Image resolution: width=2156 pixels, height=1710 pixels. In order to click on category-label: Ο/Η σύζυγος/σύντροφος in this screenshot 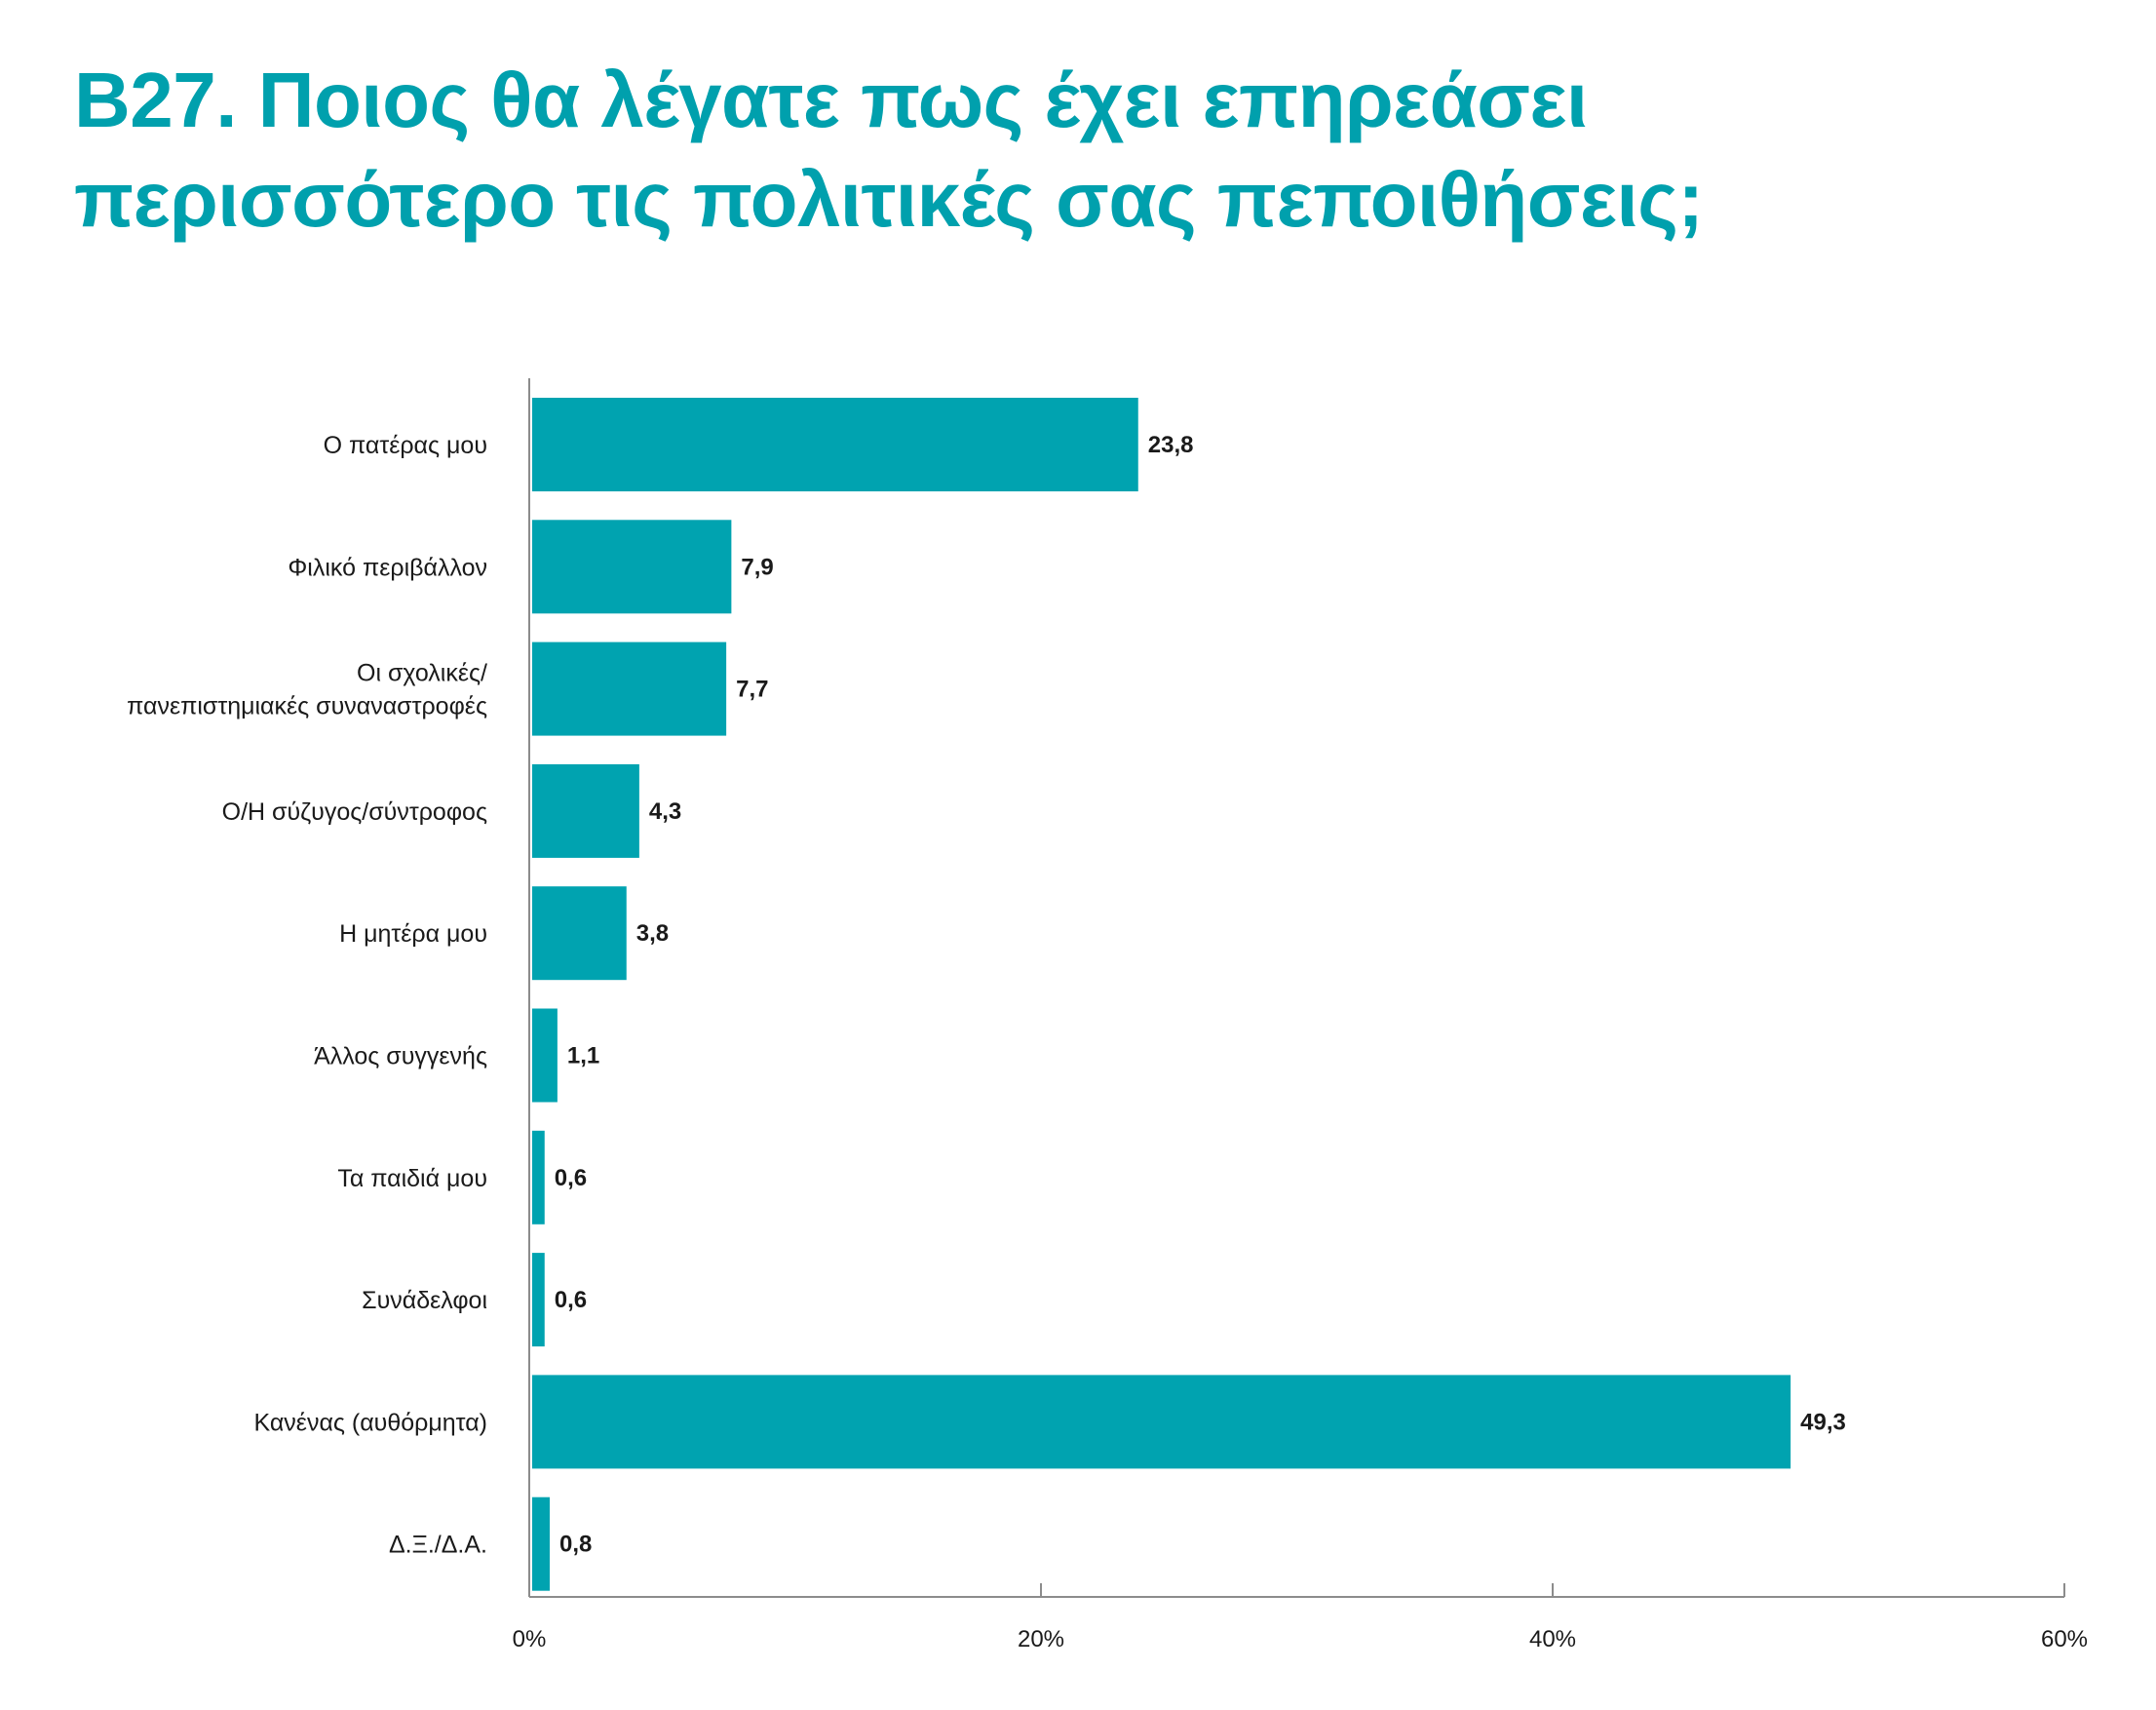, I will do `click(354, 812)`.